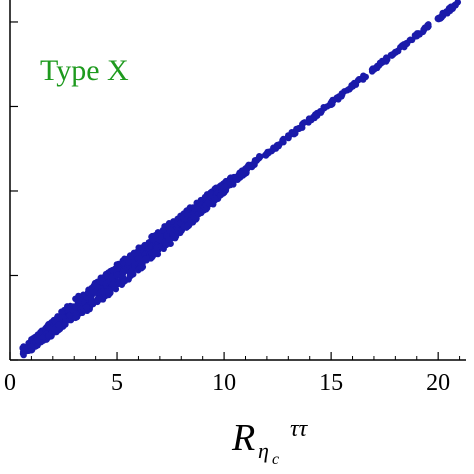 The width and height of the screenshot is (474, 474). What do you see at coordinates (438, 383) in the screenshot?
I see `x-tick-label: 20` at bounding box center [438, 383].